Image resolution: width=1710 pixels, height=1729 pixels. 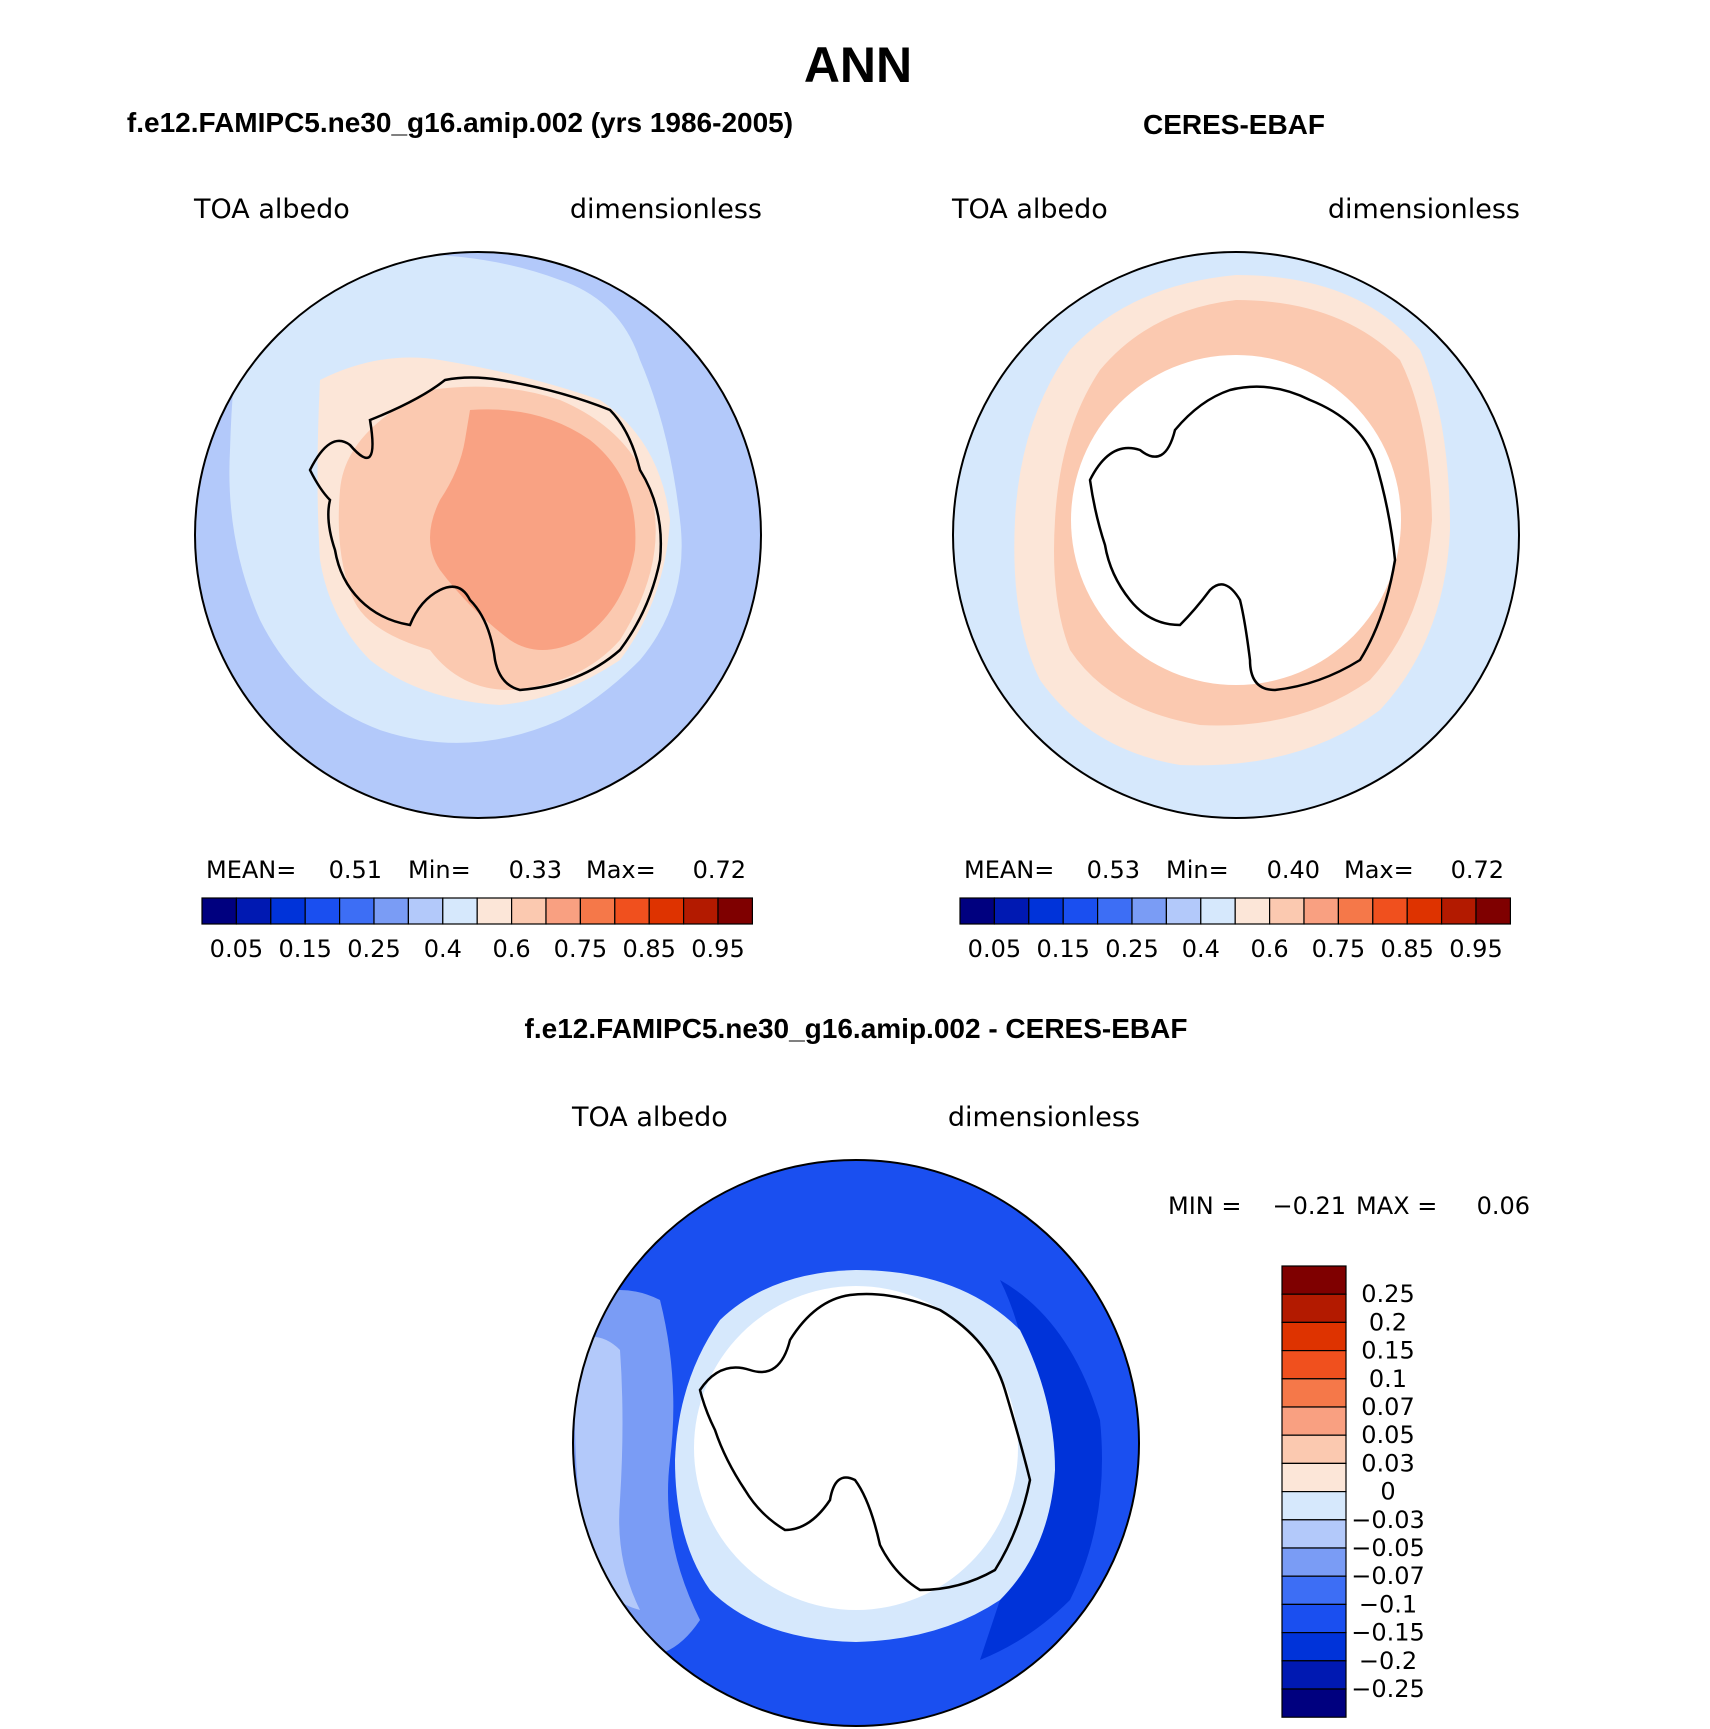 What do you see at coordinates (1388, 1322) in the screenshot?
I see `colorbar-tick-label: 0.2` at bounding box center [1388, 1322].